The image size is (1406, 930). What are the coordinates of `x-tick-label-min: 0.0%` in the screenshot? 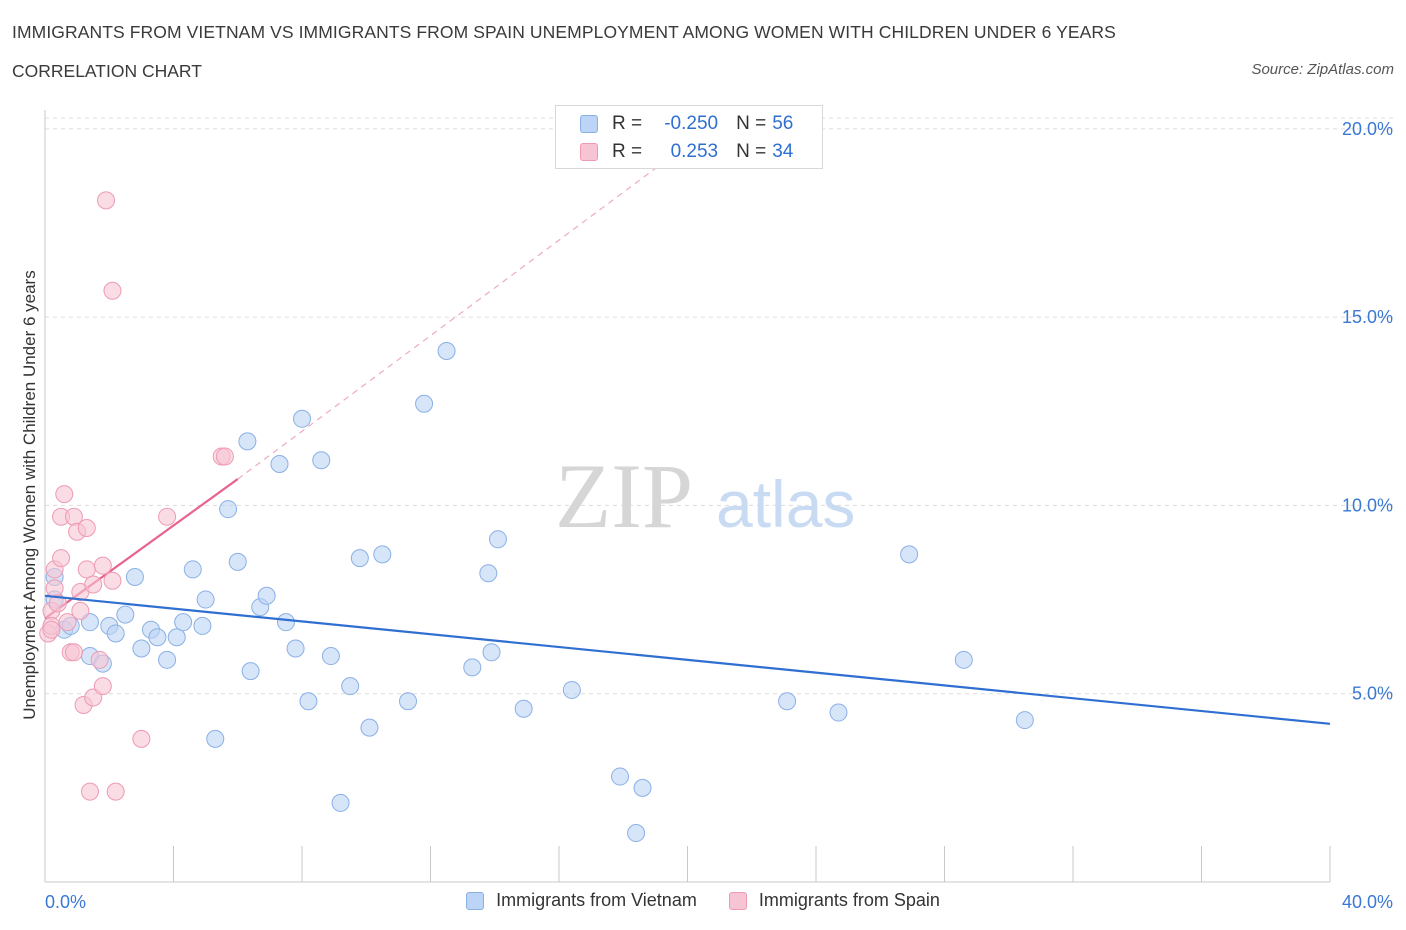 It's located at (65, 902).